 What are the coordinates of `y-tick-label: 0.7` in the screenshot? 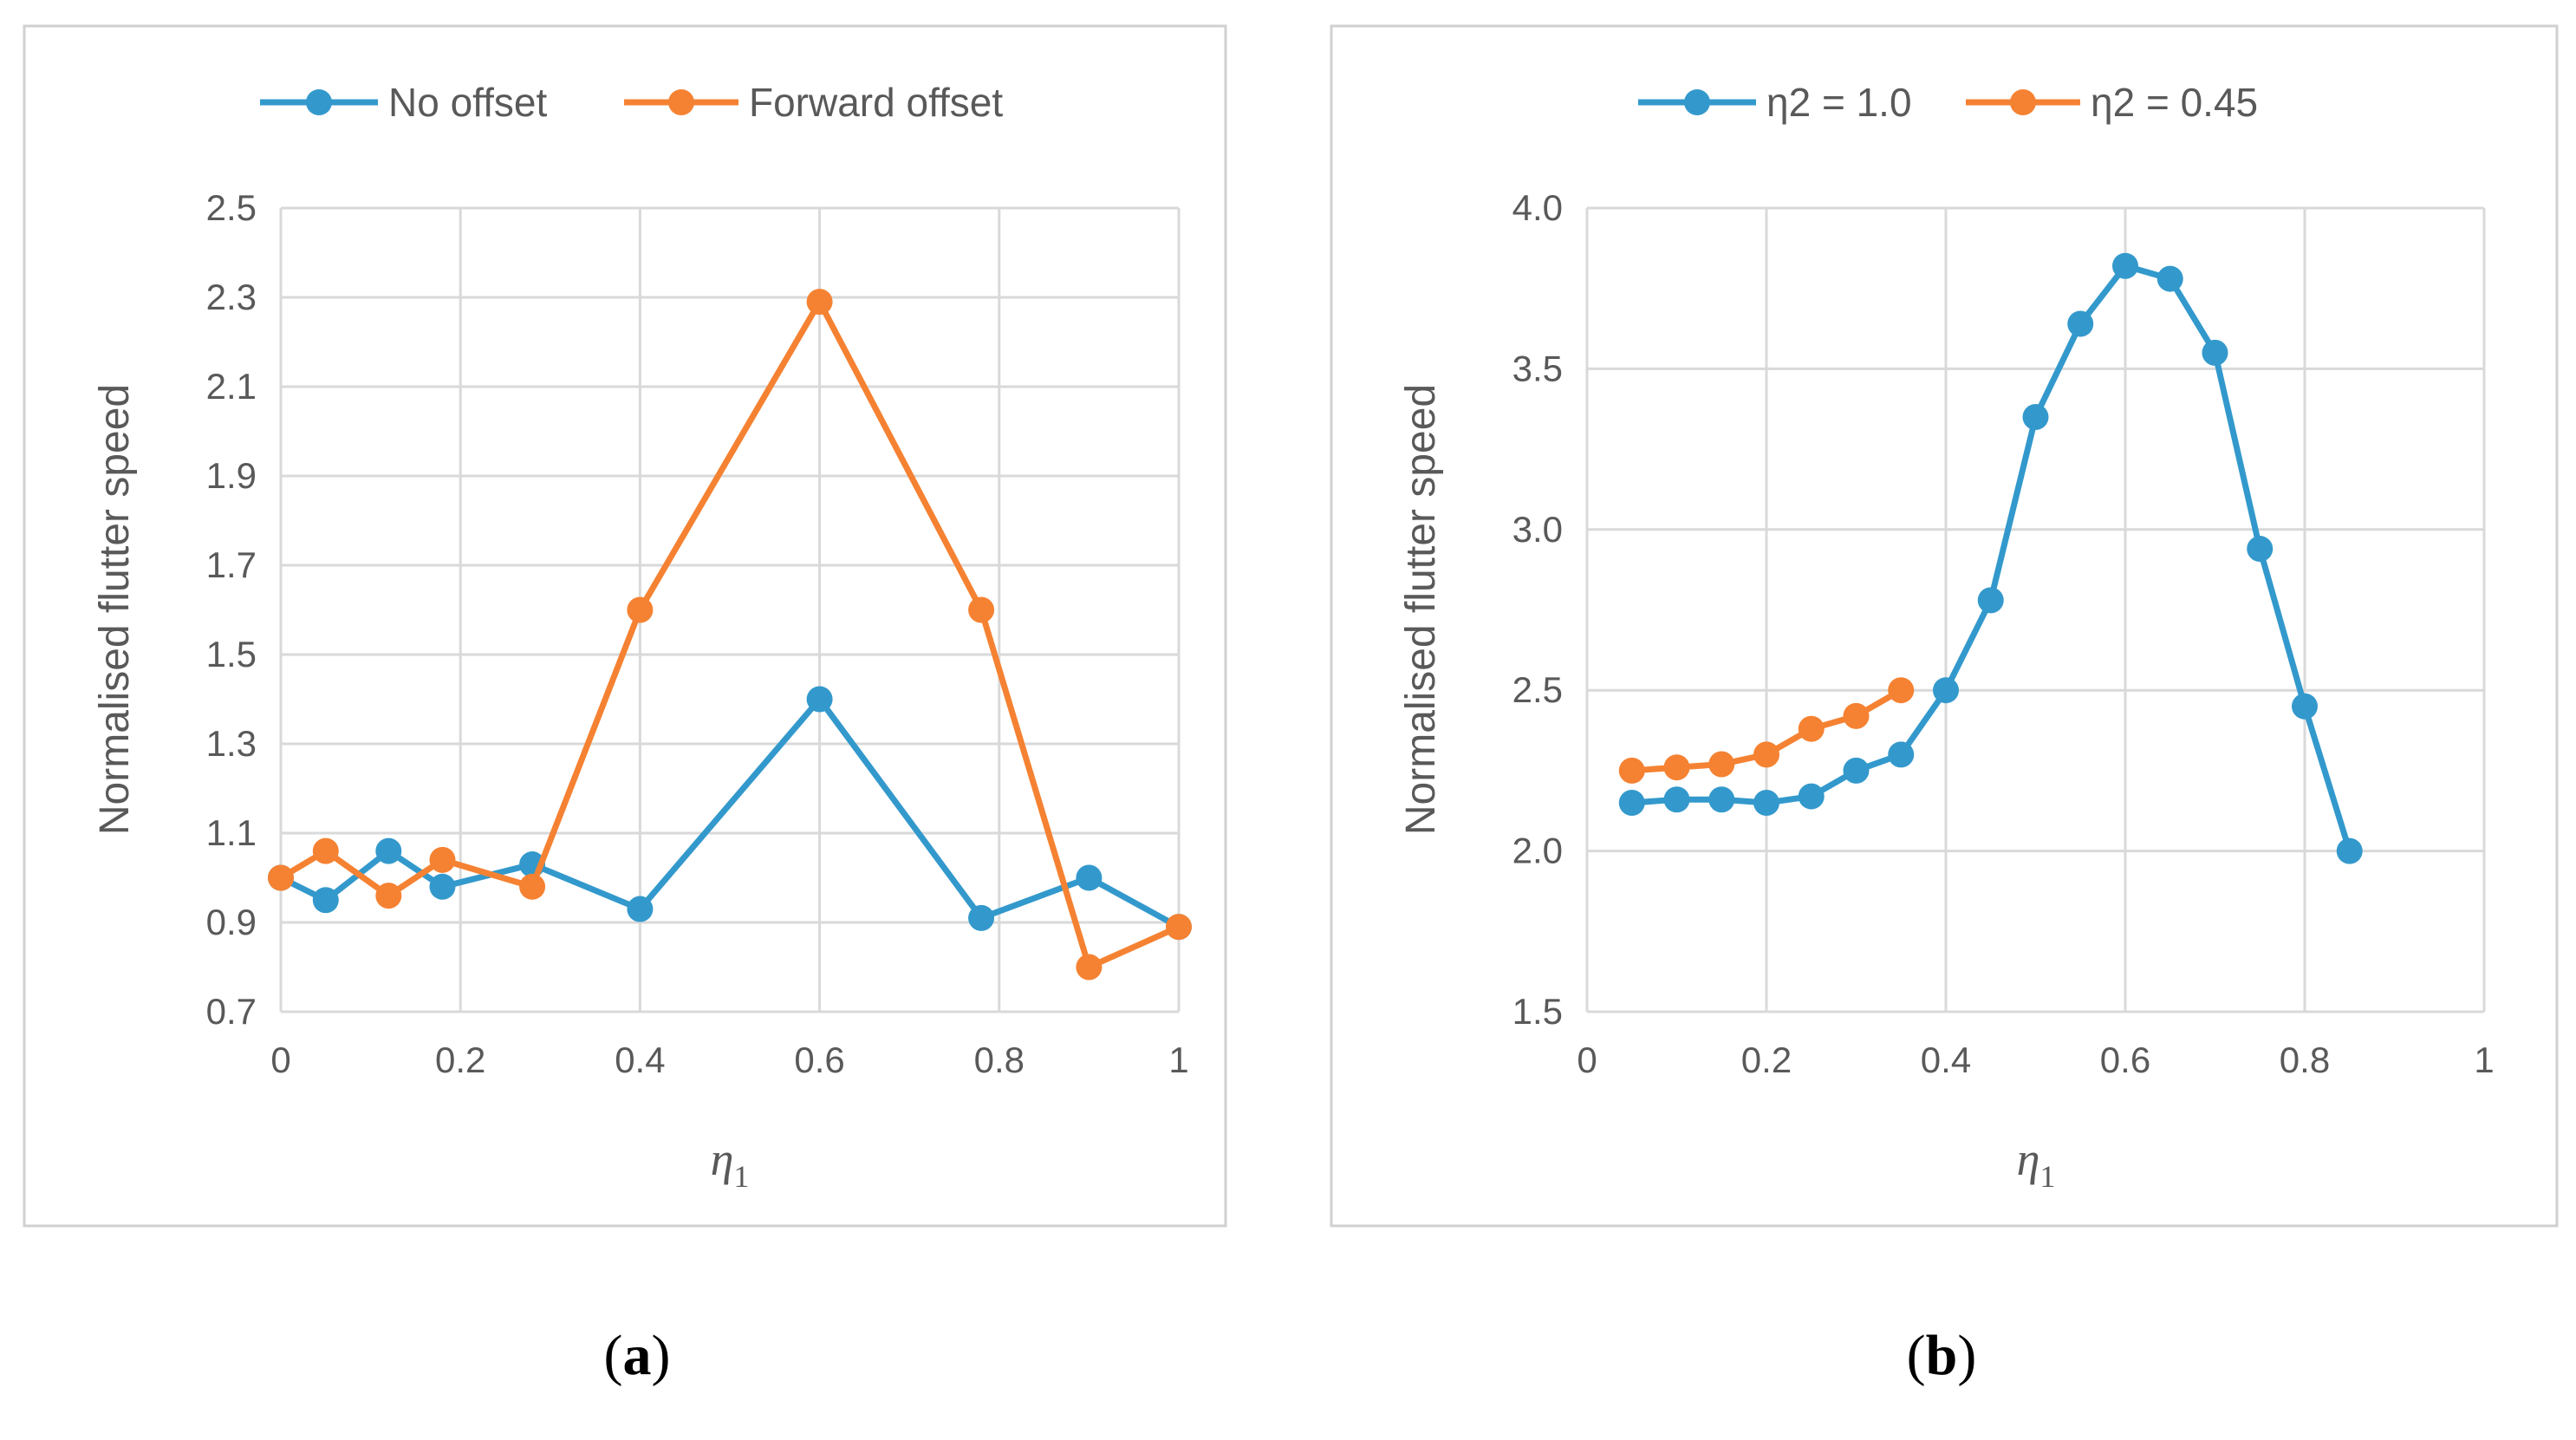 It's located at (231, 1011).